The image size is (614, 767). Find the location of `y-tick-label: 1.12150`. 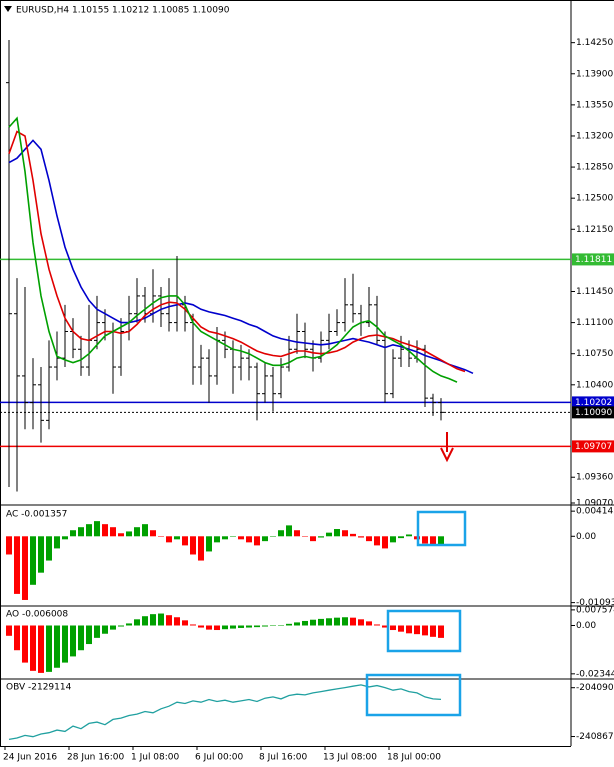

y-tick-label: 1.12150 is located at coordinates (594, 230).